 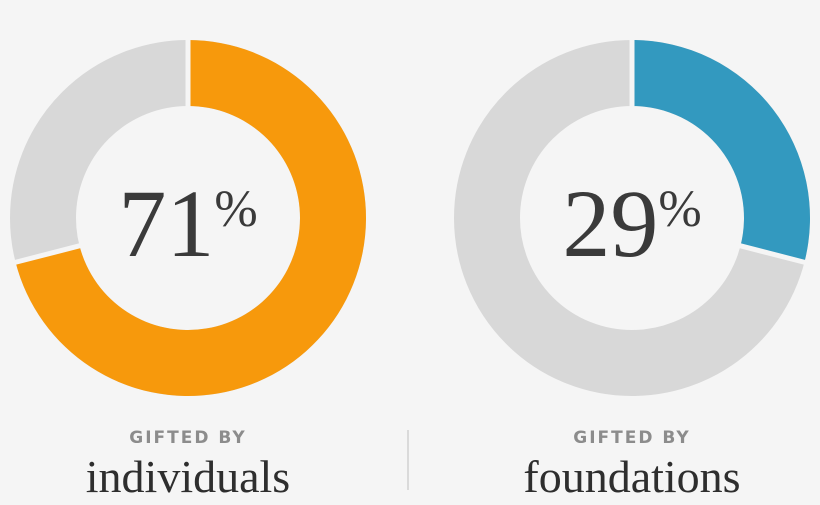 I want to click on value-label: 71%, so click(x=187, y=223).